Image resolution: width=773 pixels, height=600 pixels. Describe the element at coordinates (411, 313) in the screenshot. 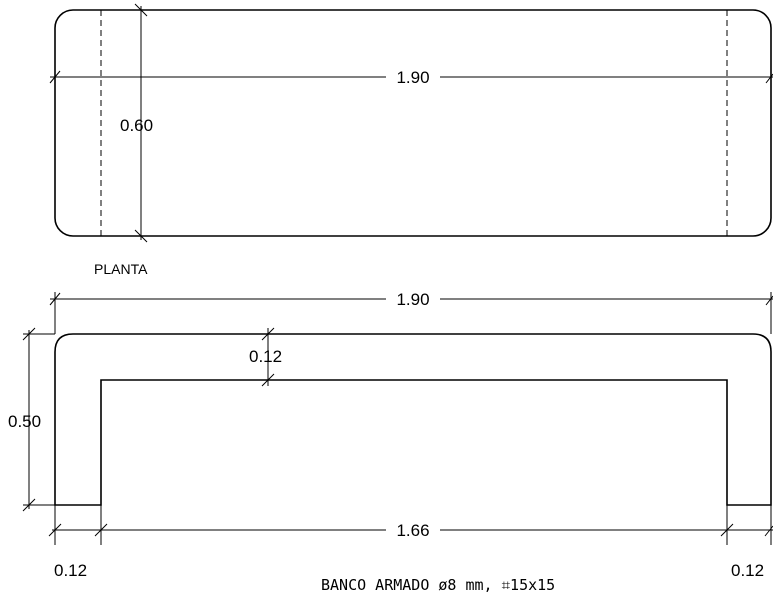

I see `elevation-length-dimension` at that location.